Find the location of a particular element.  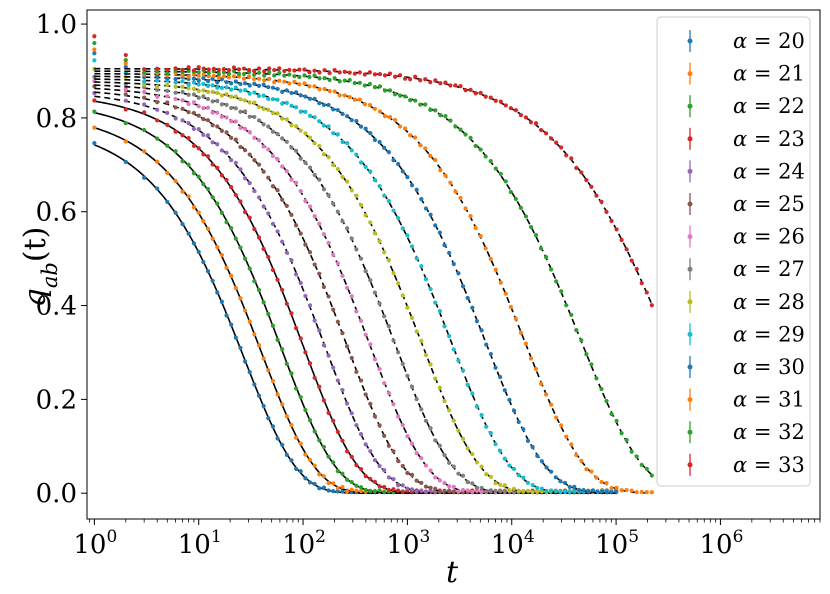

x-tick-label: 104 is located at coordinates (513, 543).